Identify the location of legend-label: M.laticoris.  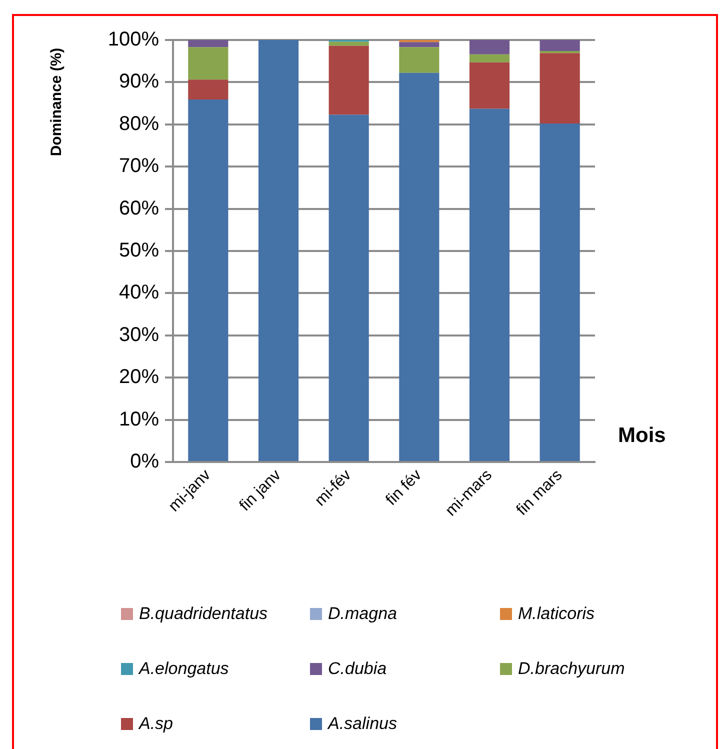
(556, 614).